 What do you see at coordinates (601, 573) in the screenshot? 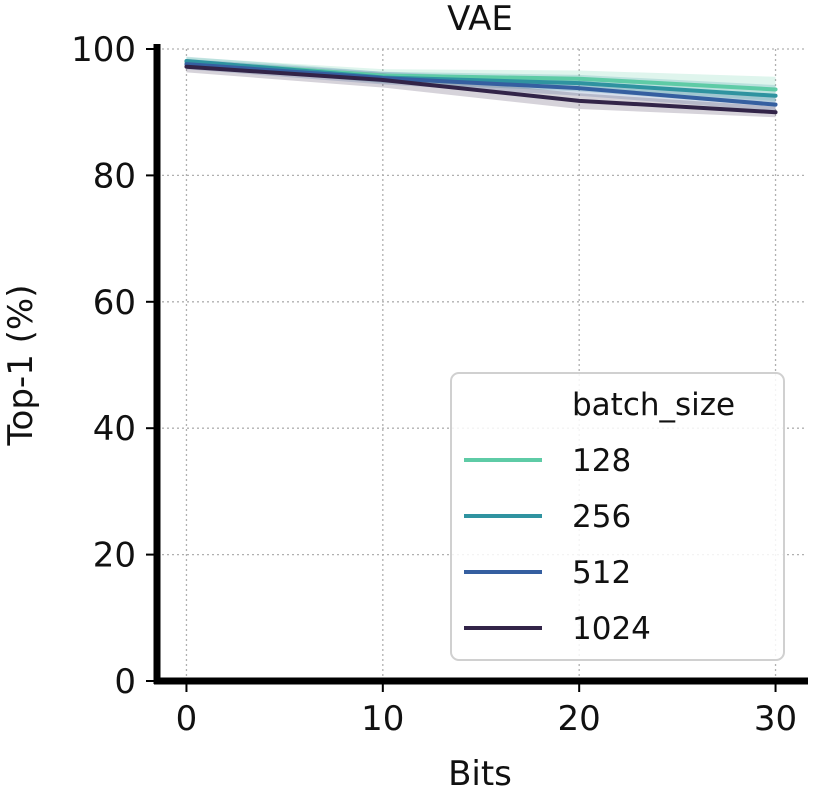
I see `legend-label-512: 512` at bounding box center [601, 573].